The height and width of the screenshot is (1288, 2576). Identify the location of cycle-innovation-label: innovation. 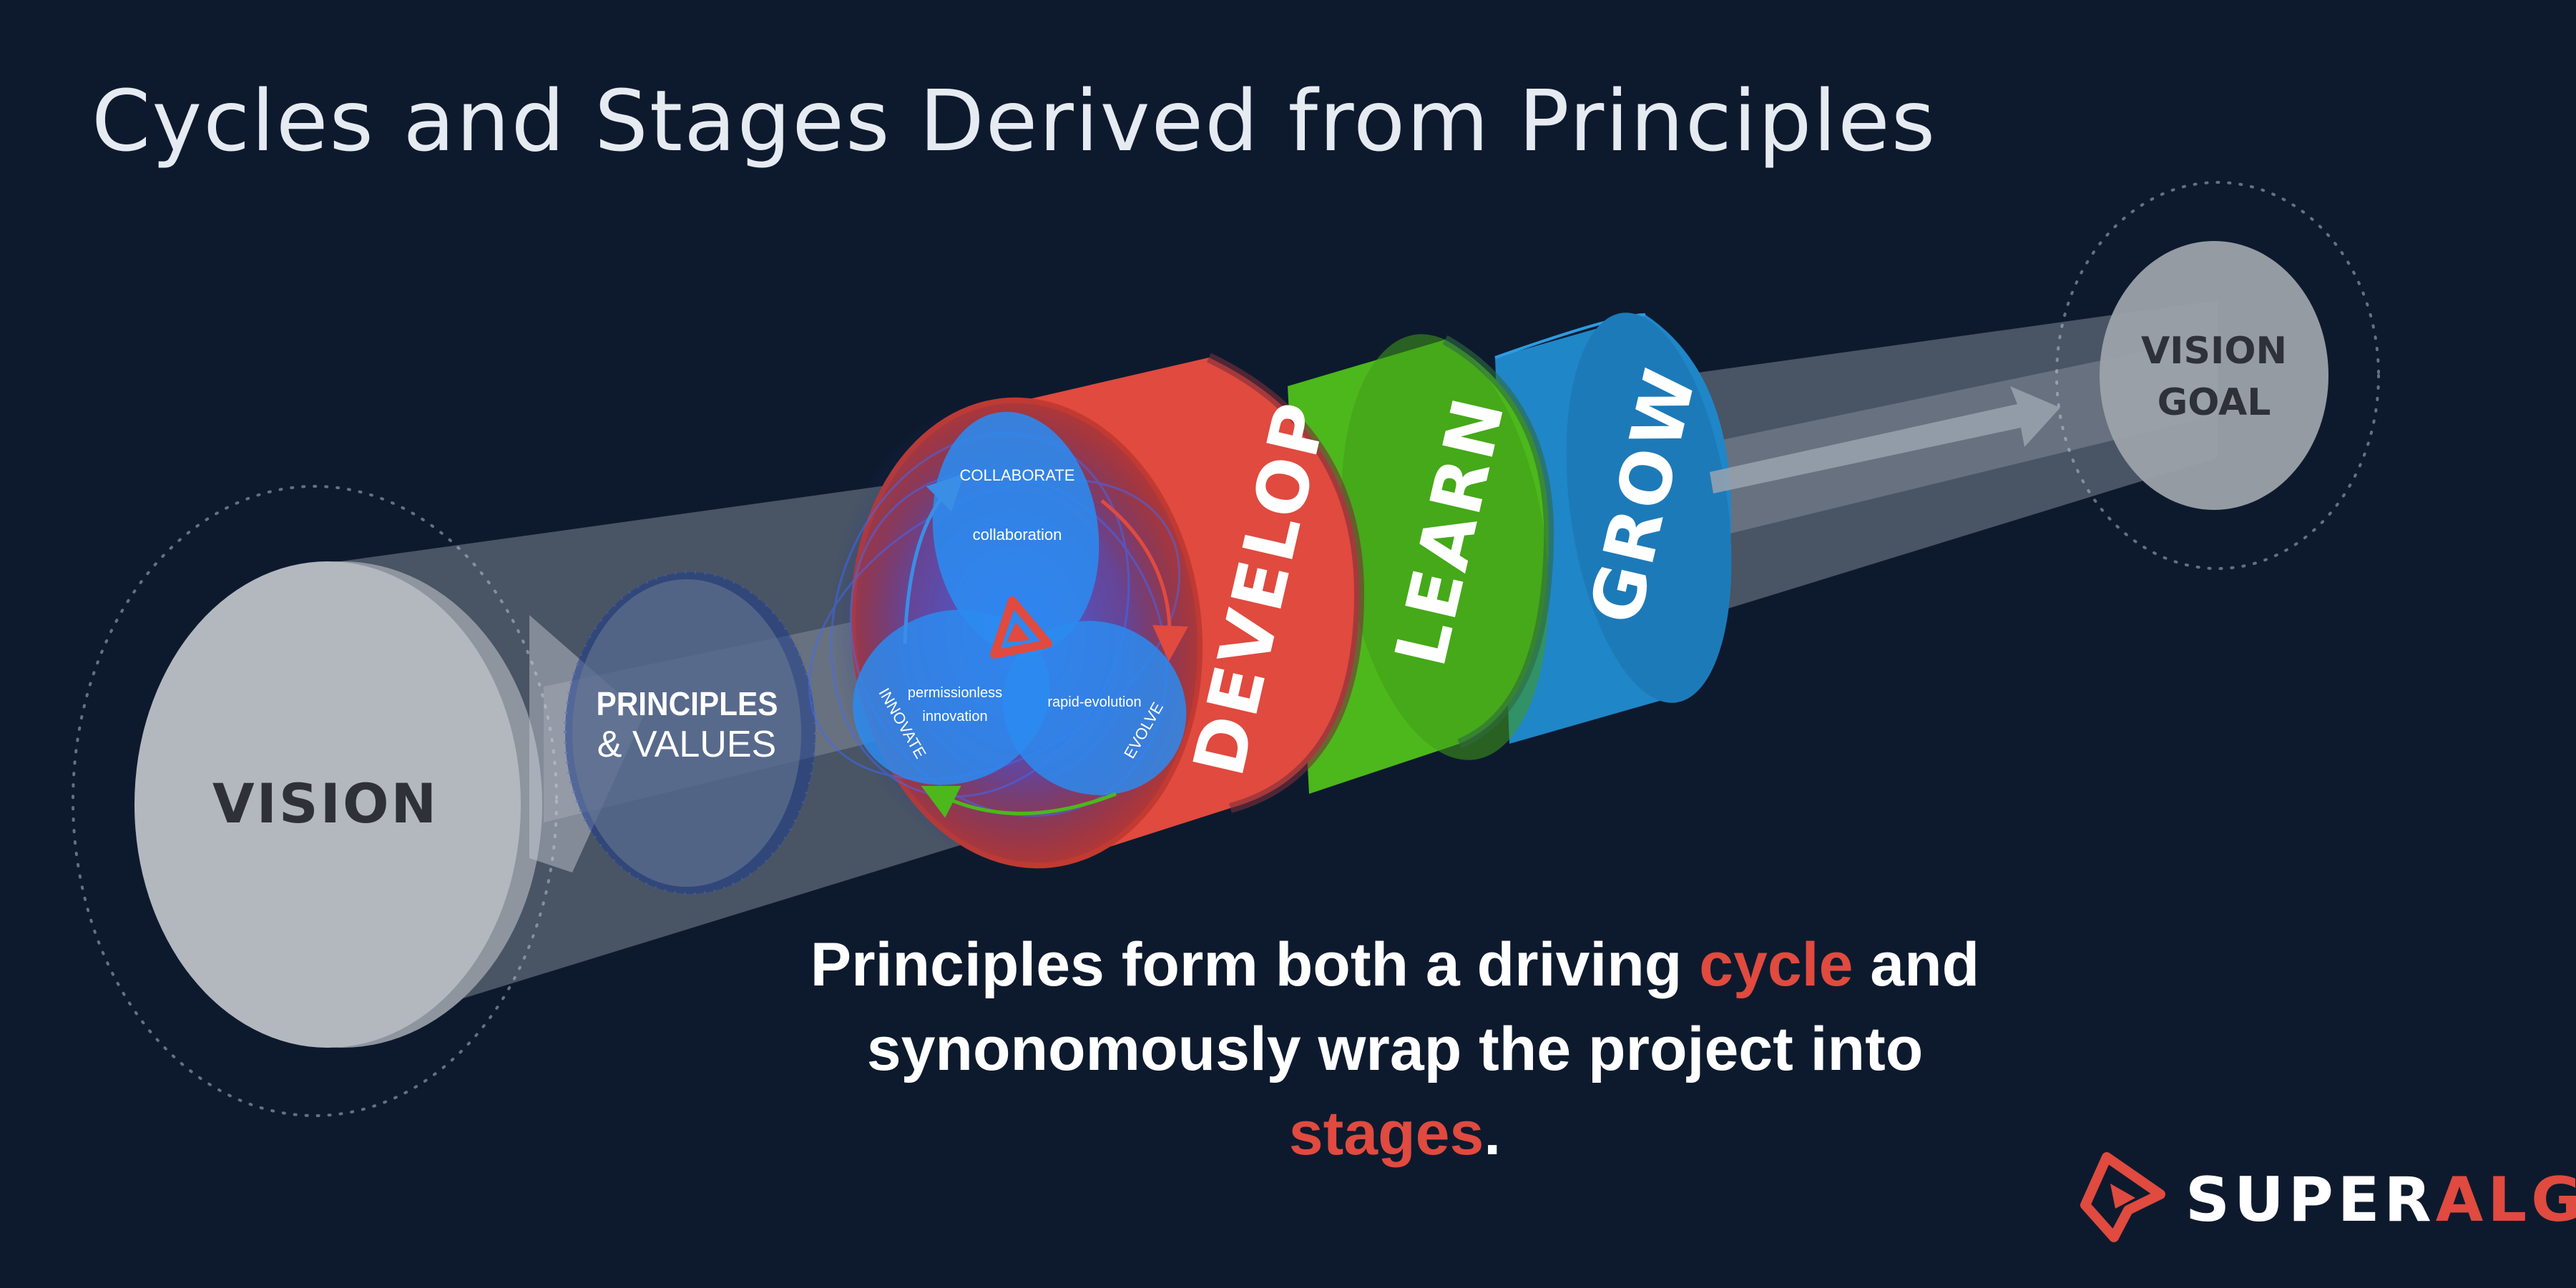
(954, 717).